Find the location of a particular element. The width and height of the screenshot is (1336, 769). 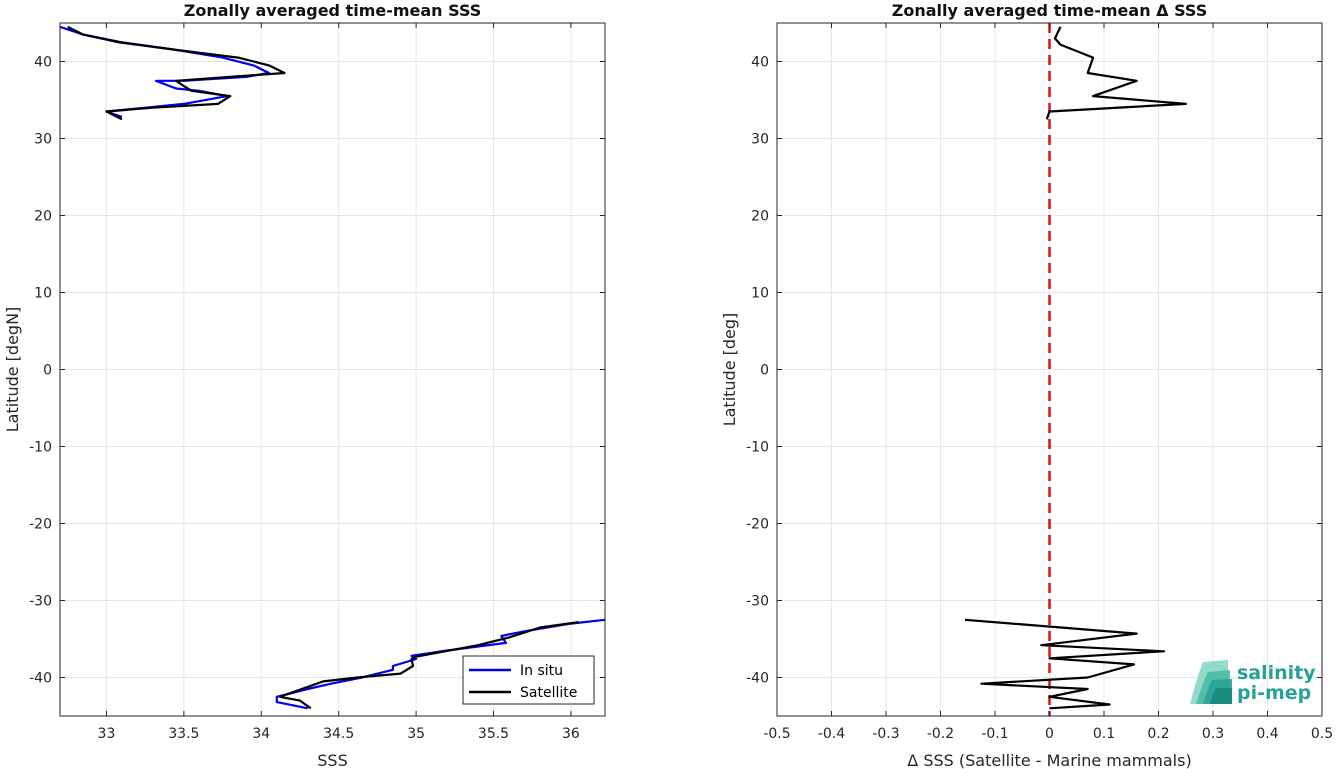

legend-label: Satellite is located at coordinates (548, 693).